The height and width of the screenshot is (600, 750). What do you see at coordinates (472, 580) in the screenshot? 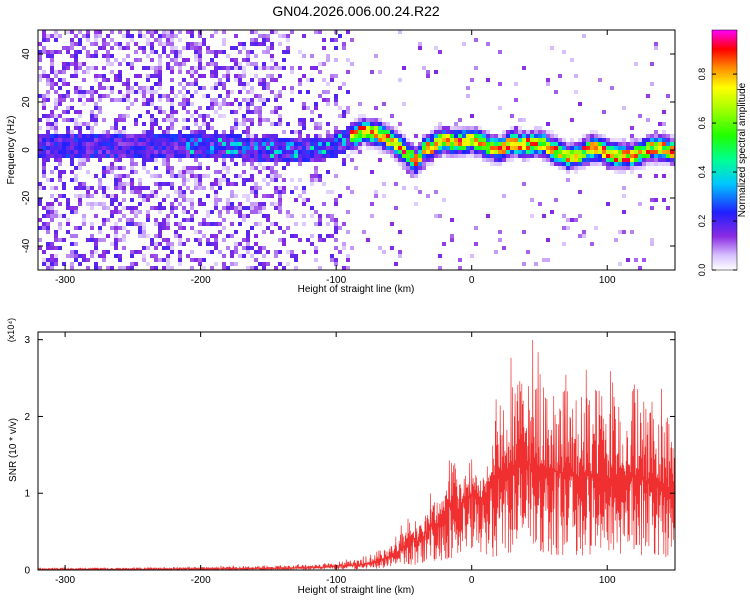
I see `snr-x-tick-label: 0` at bounding box center [472, 580].